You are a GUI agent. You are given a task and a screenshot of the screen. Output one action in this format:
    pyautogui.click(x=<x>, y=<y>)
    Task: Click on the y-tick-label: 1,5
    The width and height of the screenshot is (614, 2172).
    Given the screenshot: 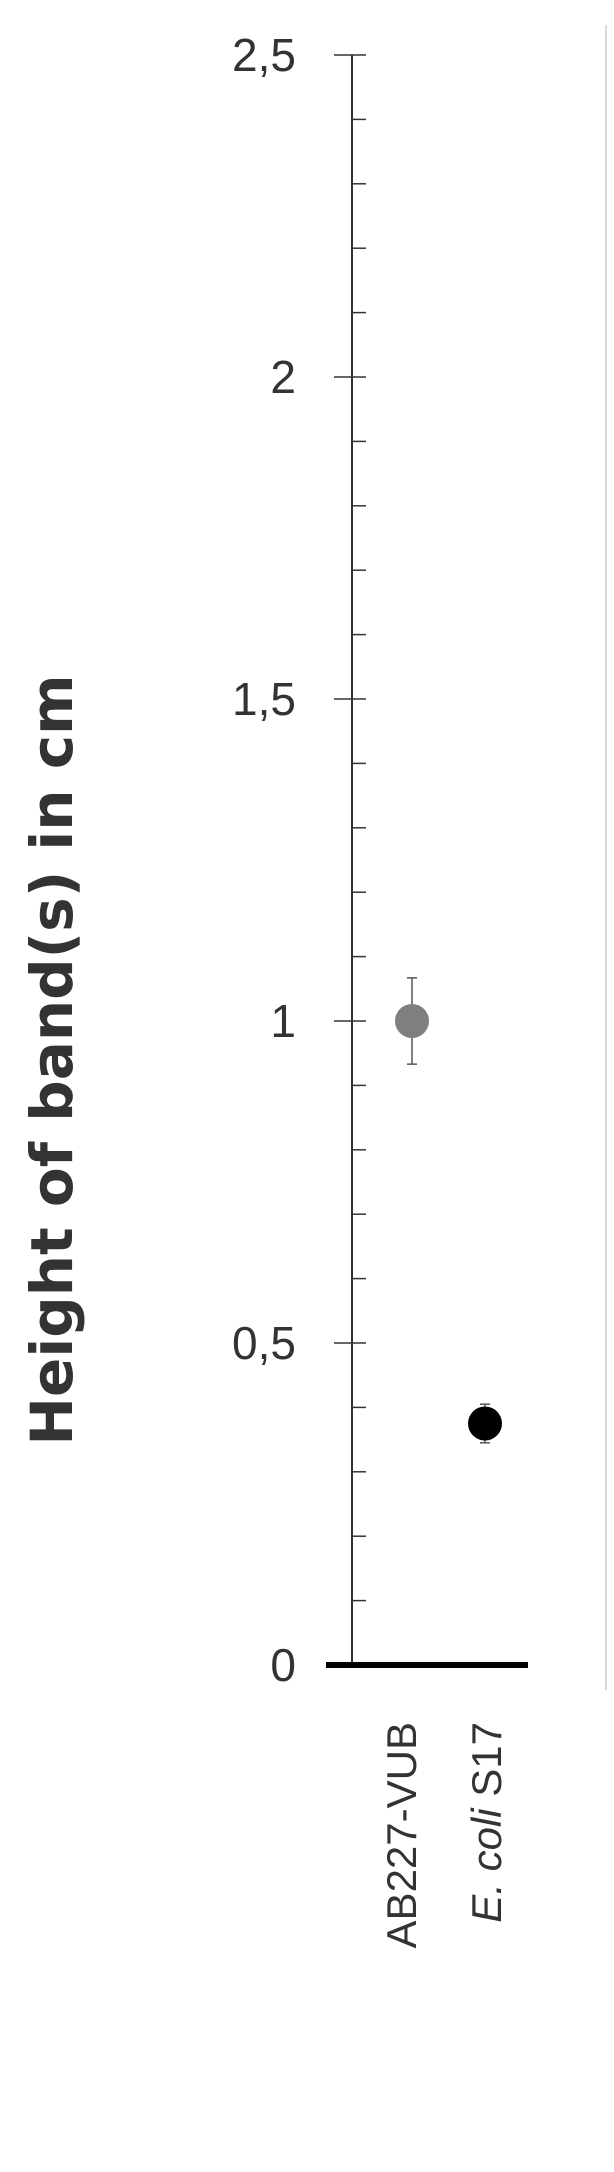 What is the action you would take?
    pyautogui.click(x=264, y=699)
    